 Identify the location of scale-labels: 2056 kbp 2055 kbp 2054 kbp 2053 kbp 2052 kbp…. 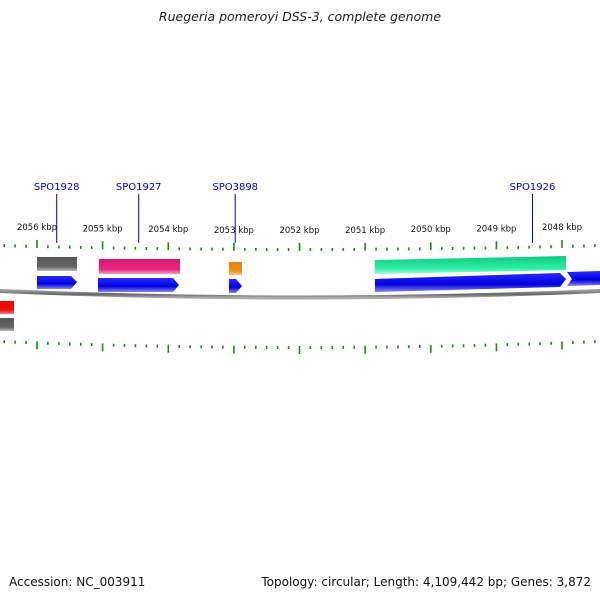
(299, 229).